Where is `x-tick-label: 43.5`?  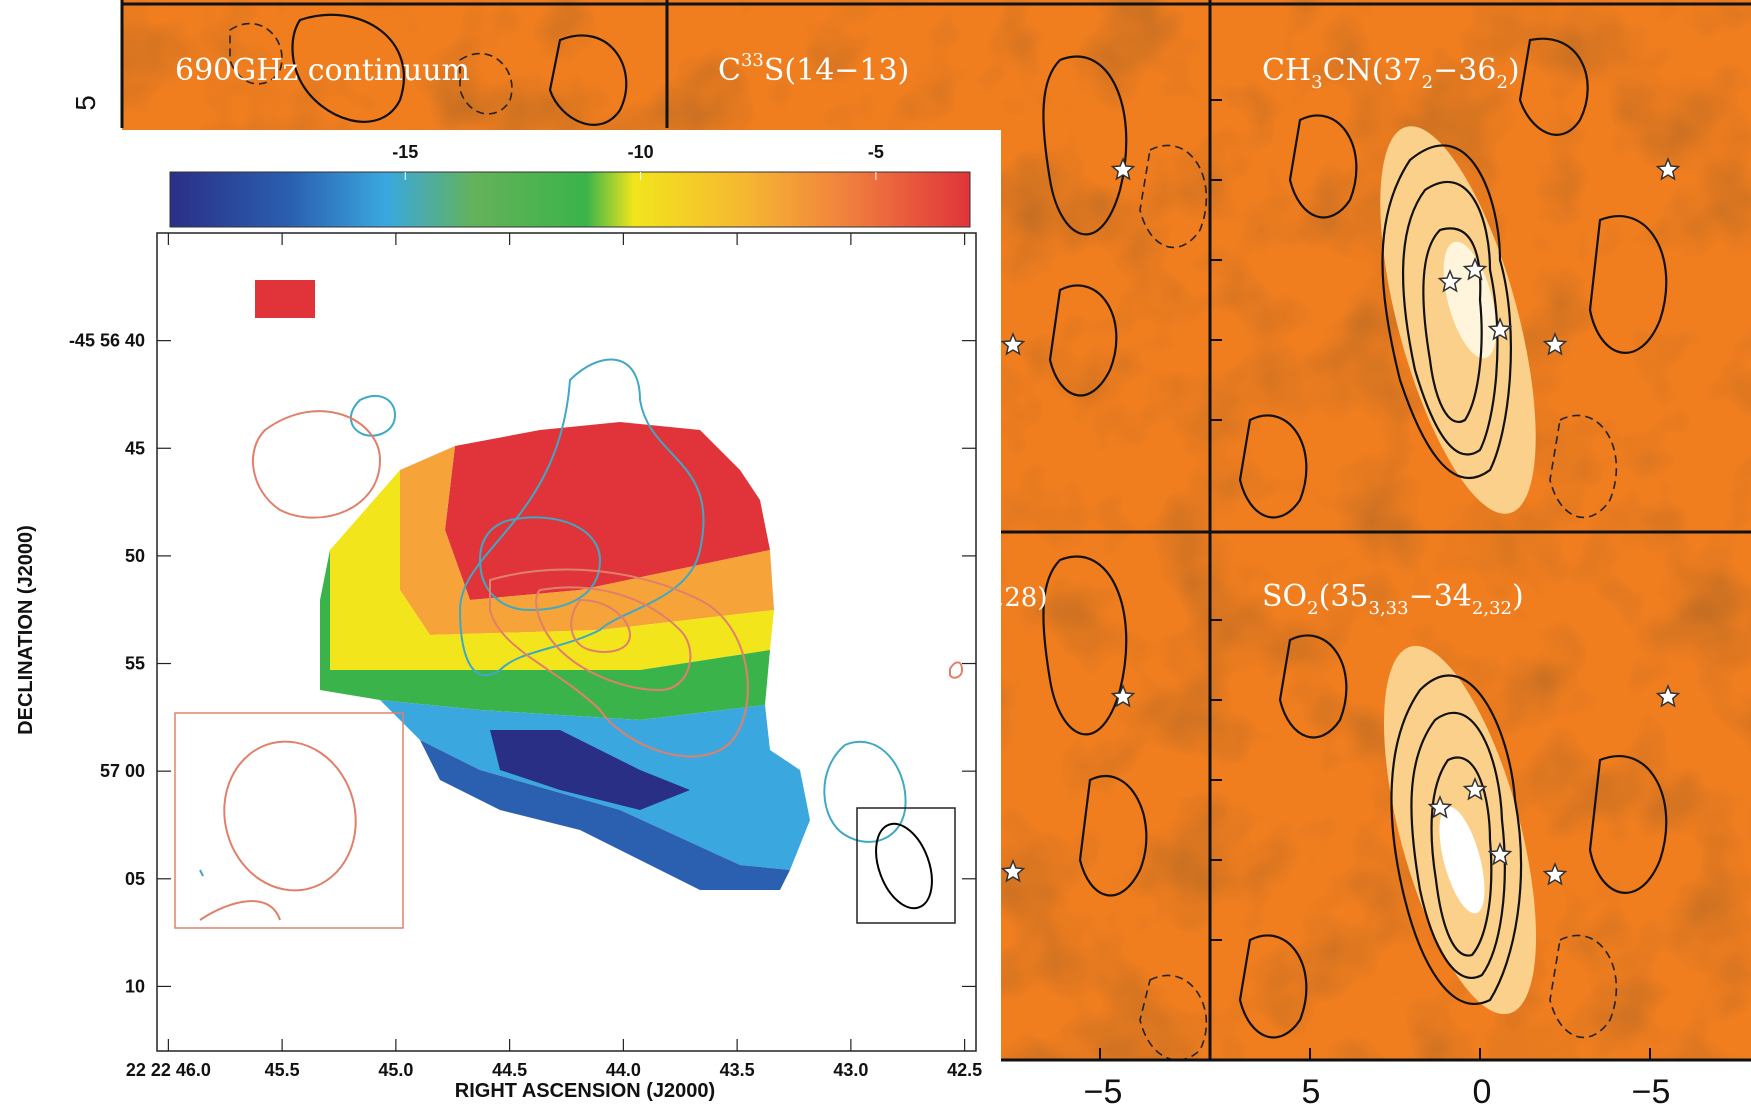
x-tick-label: 43.5 is located at coordinates (737, 1070).